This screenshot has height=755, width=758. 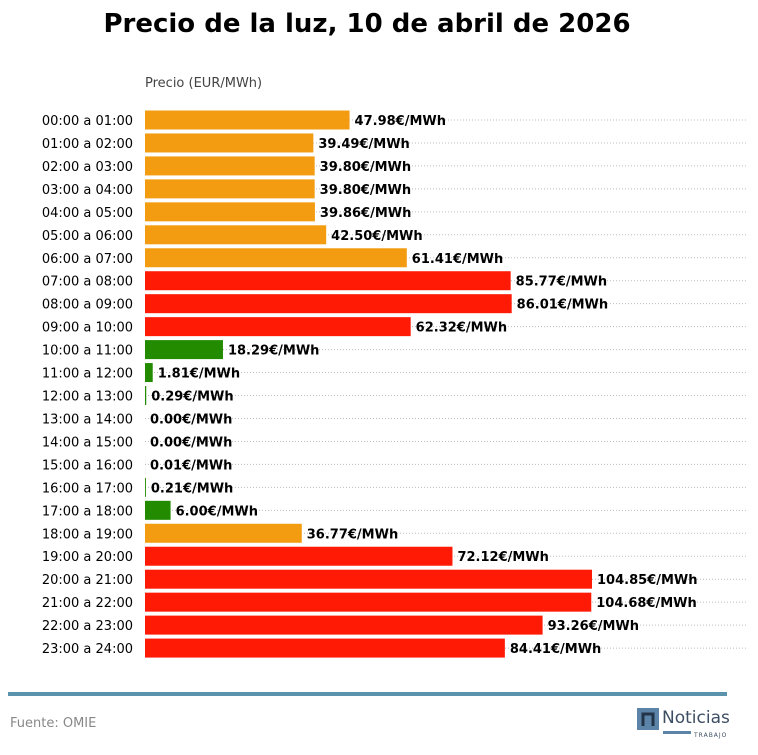 I want to click on data-label: 93.26€/MWh, so click(x=593, y=626).